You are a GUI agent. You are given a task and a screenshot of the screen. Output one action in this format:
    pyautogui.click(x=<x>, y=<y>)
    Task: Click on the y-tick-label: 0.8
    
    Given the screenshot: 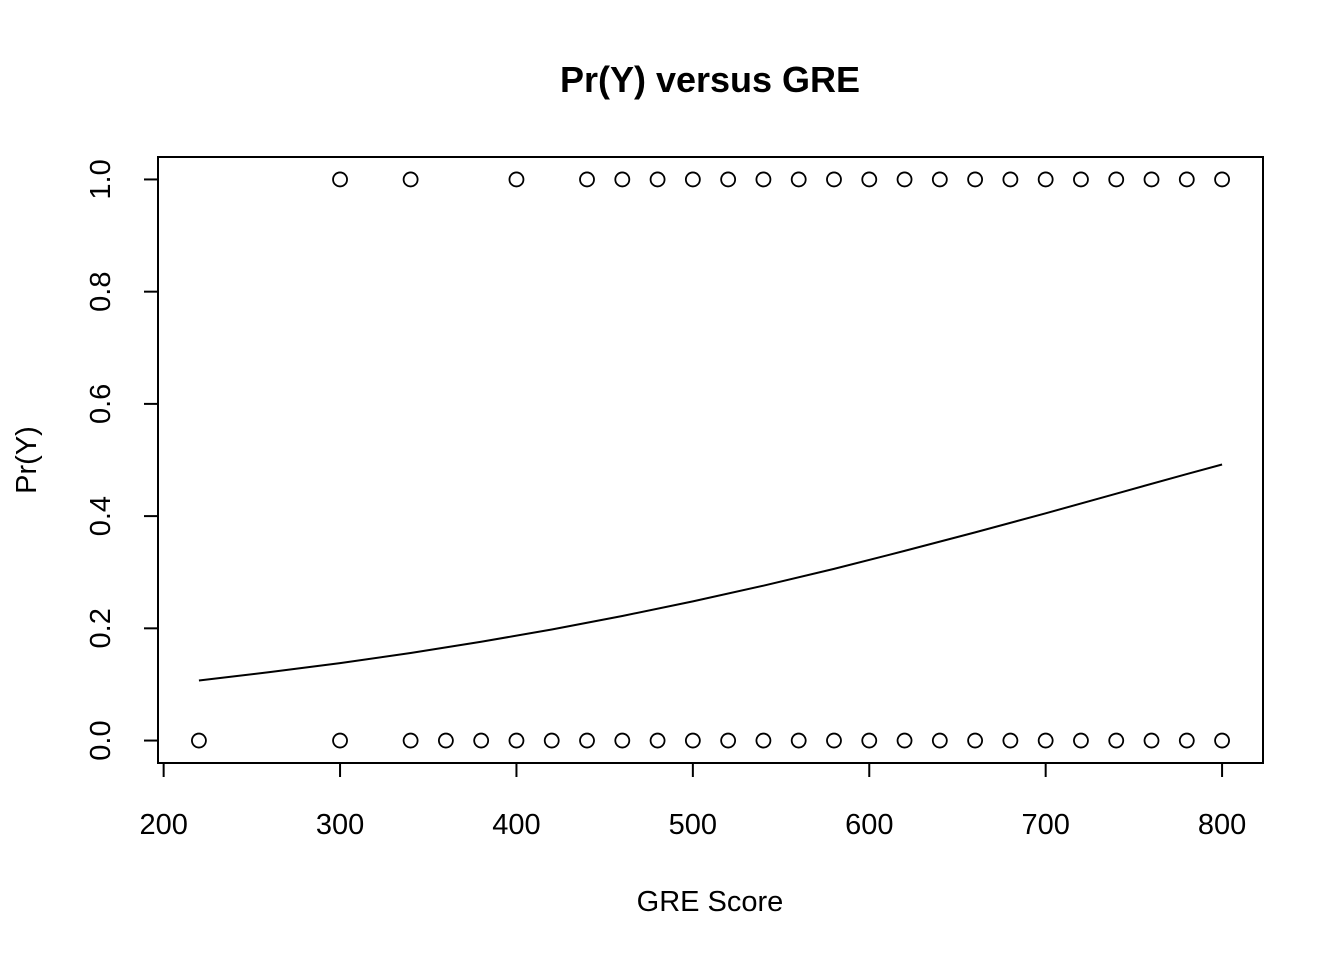 What is the action you would take?
    pyautogui.click(x=101, y=292)
    